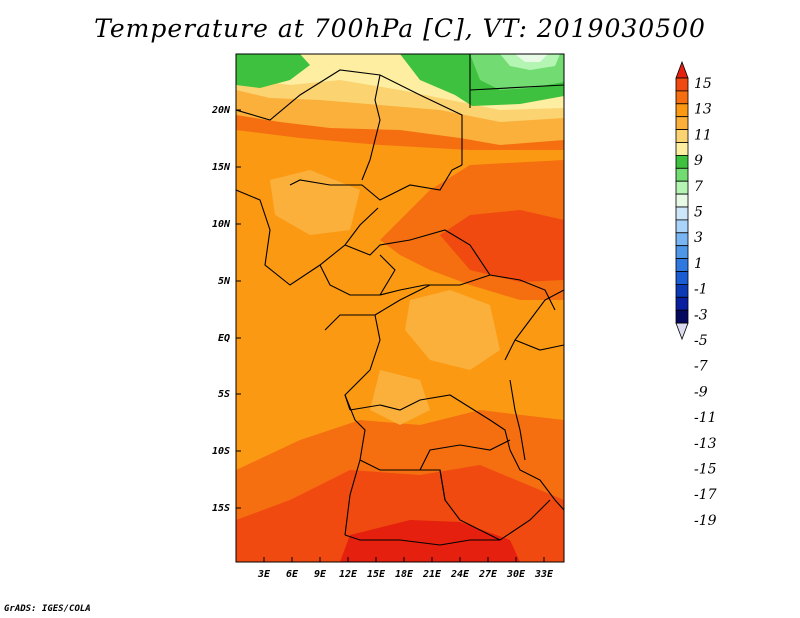 This screenshot has width=800, height=618. Describe the element at coordinates (701, 315) in the screenshot. I see `colorbar-label: -3` at that location.